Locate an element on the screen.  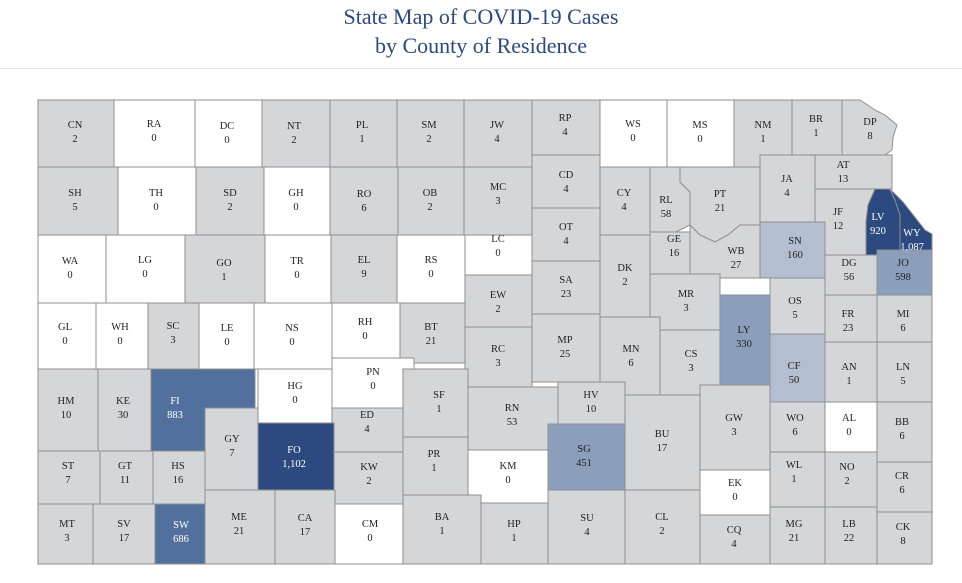
county-mg is located at coordinates (797, 535).